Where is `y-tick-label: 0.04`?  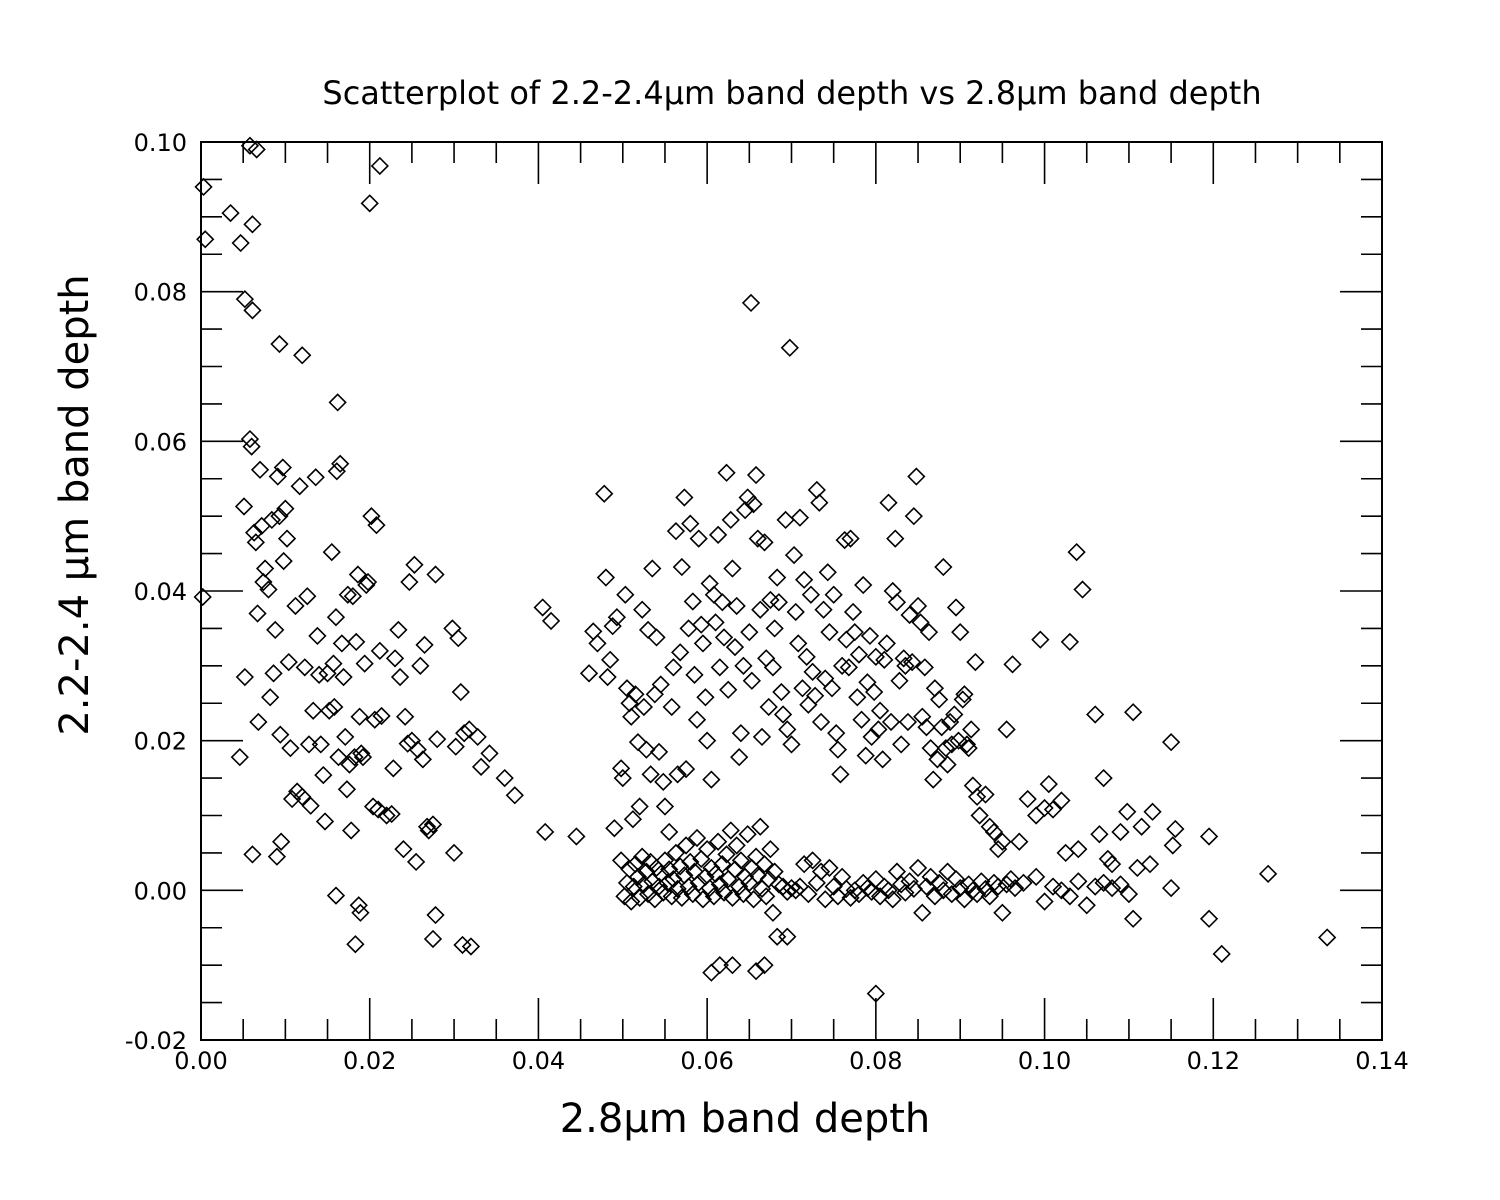 y-tick-label: 0.04 is located at coordinates (160, 592).